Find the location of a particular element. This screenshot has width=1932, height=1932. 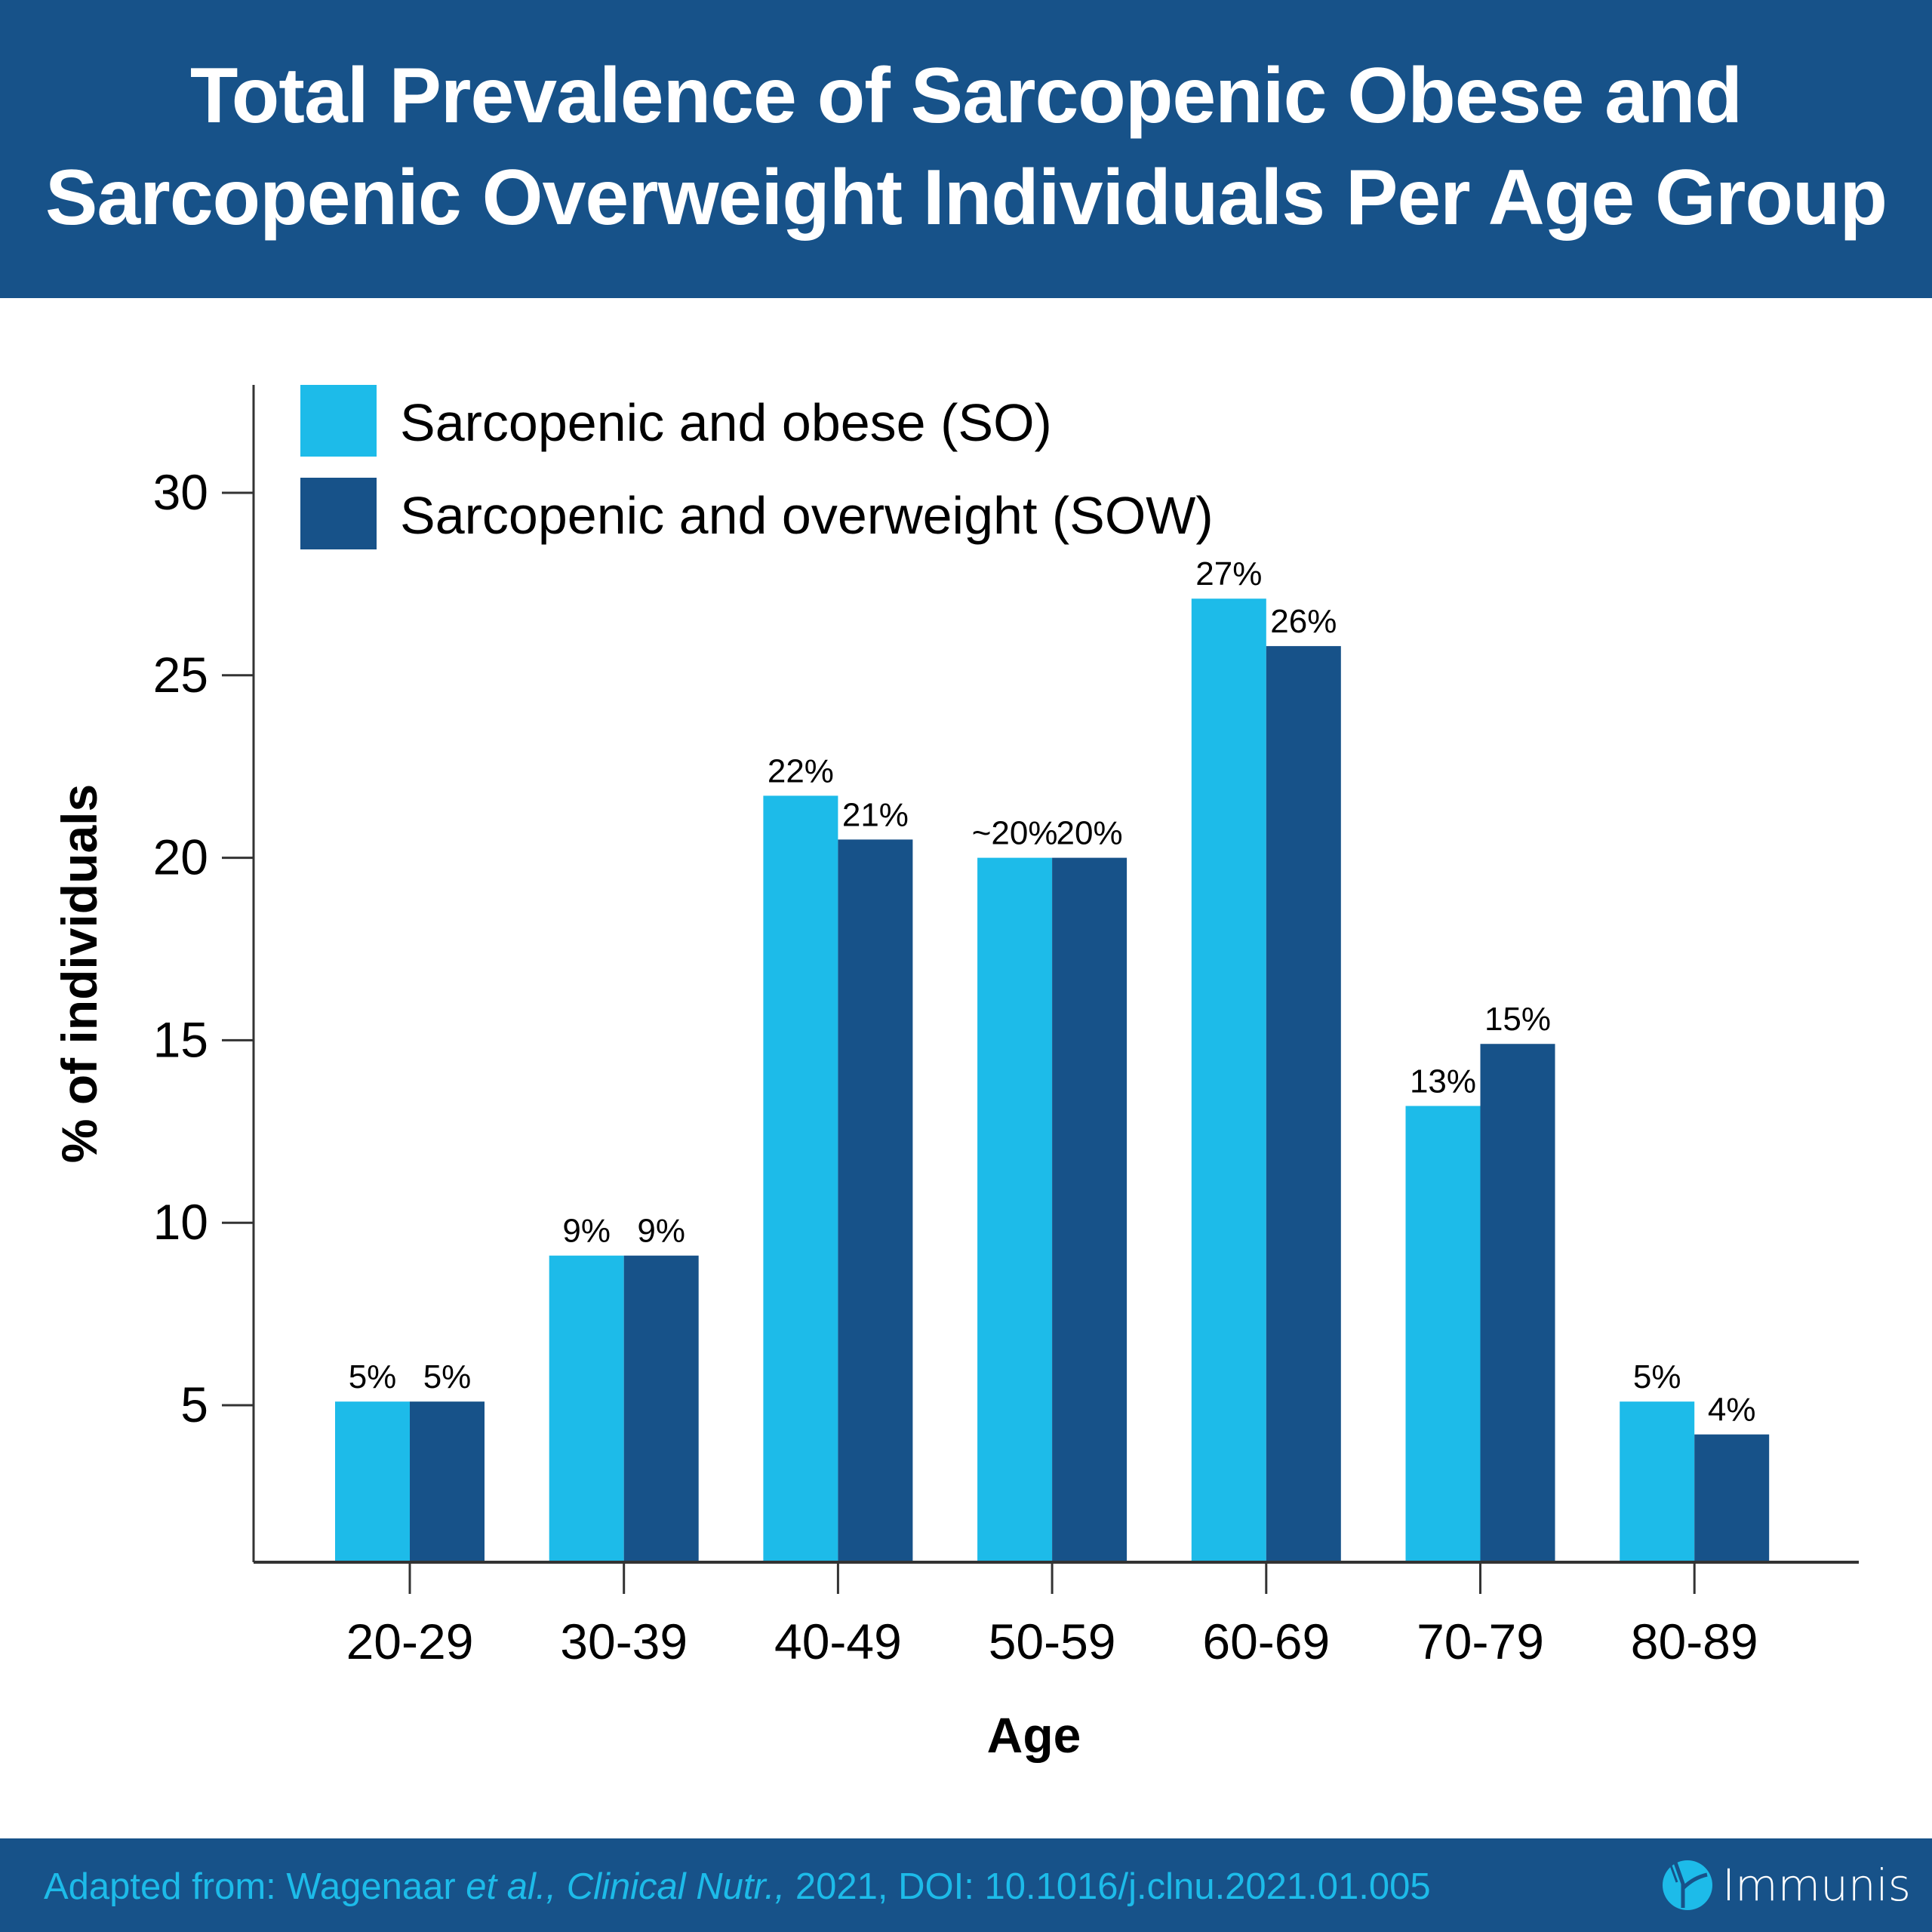

legend-swatch-sow is located at coordinates (338, 513).